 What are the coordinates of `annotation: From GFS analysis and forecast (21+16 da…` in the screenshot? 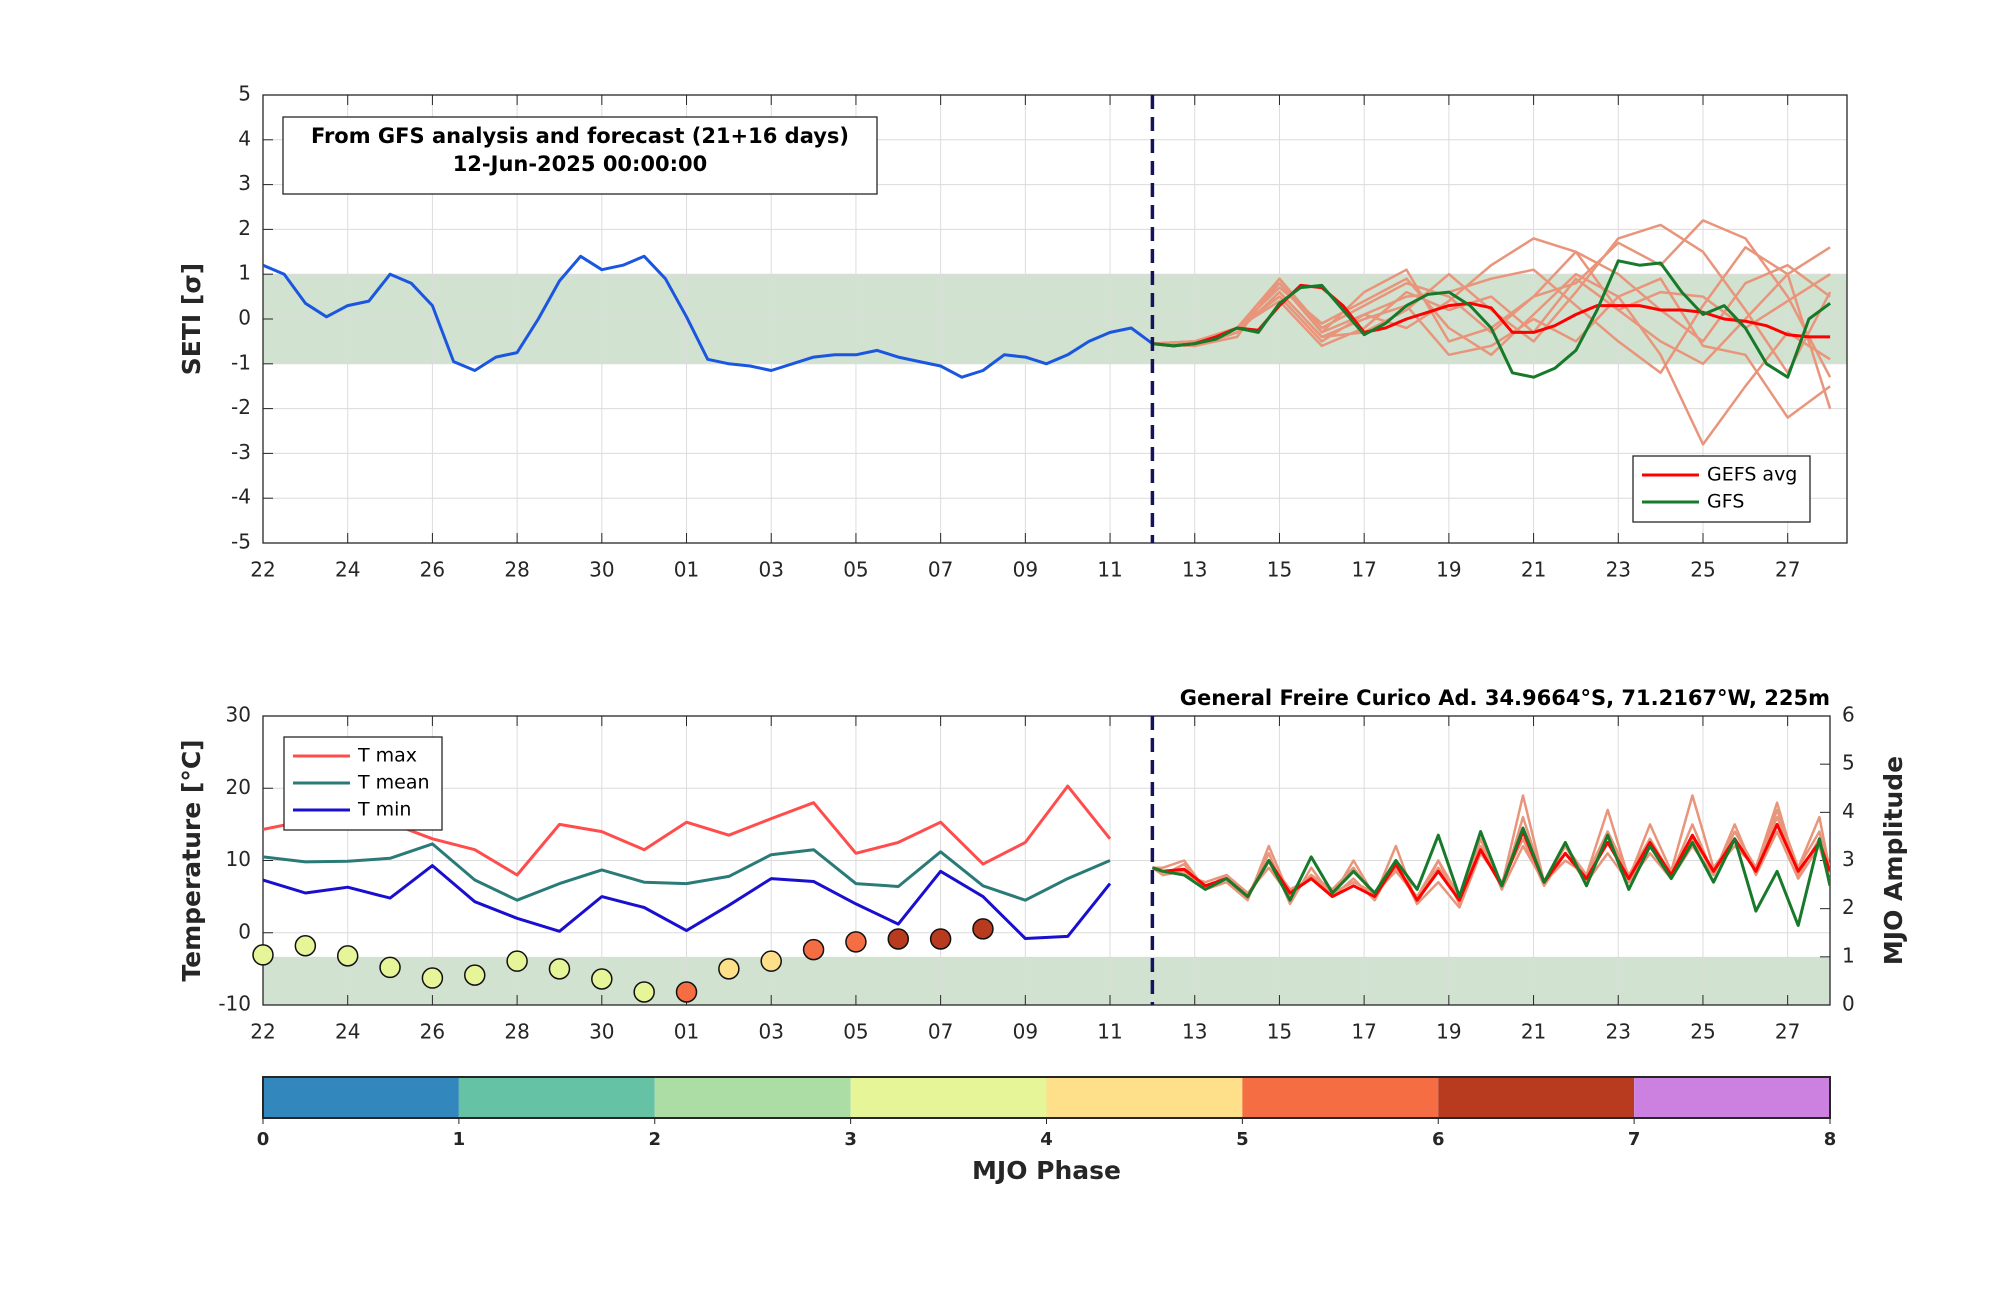 It's located at (580, 136).